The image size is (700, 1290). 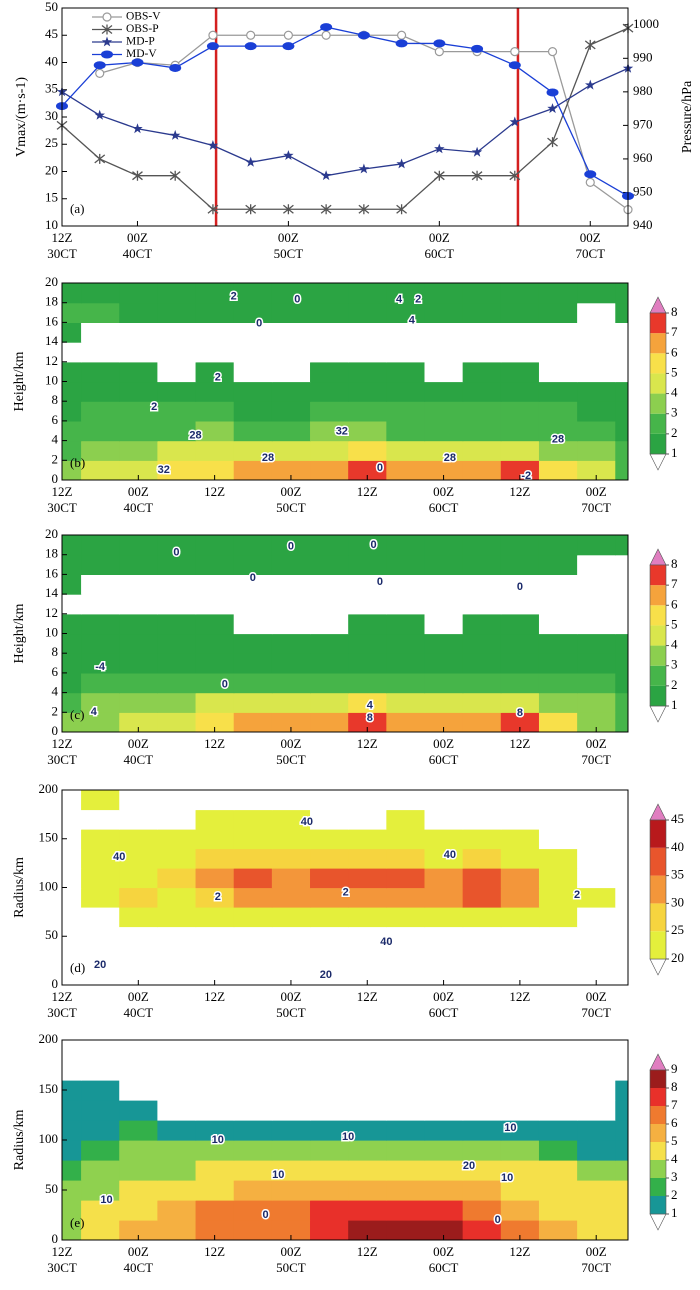 I want to click on x-tick-label: 00Z 50CT, so click(x=291, y=1259).